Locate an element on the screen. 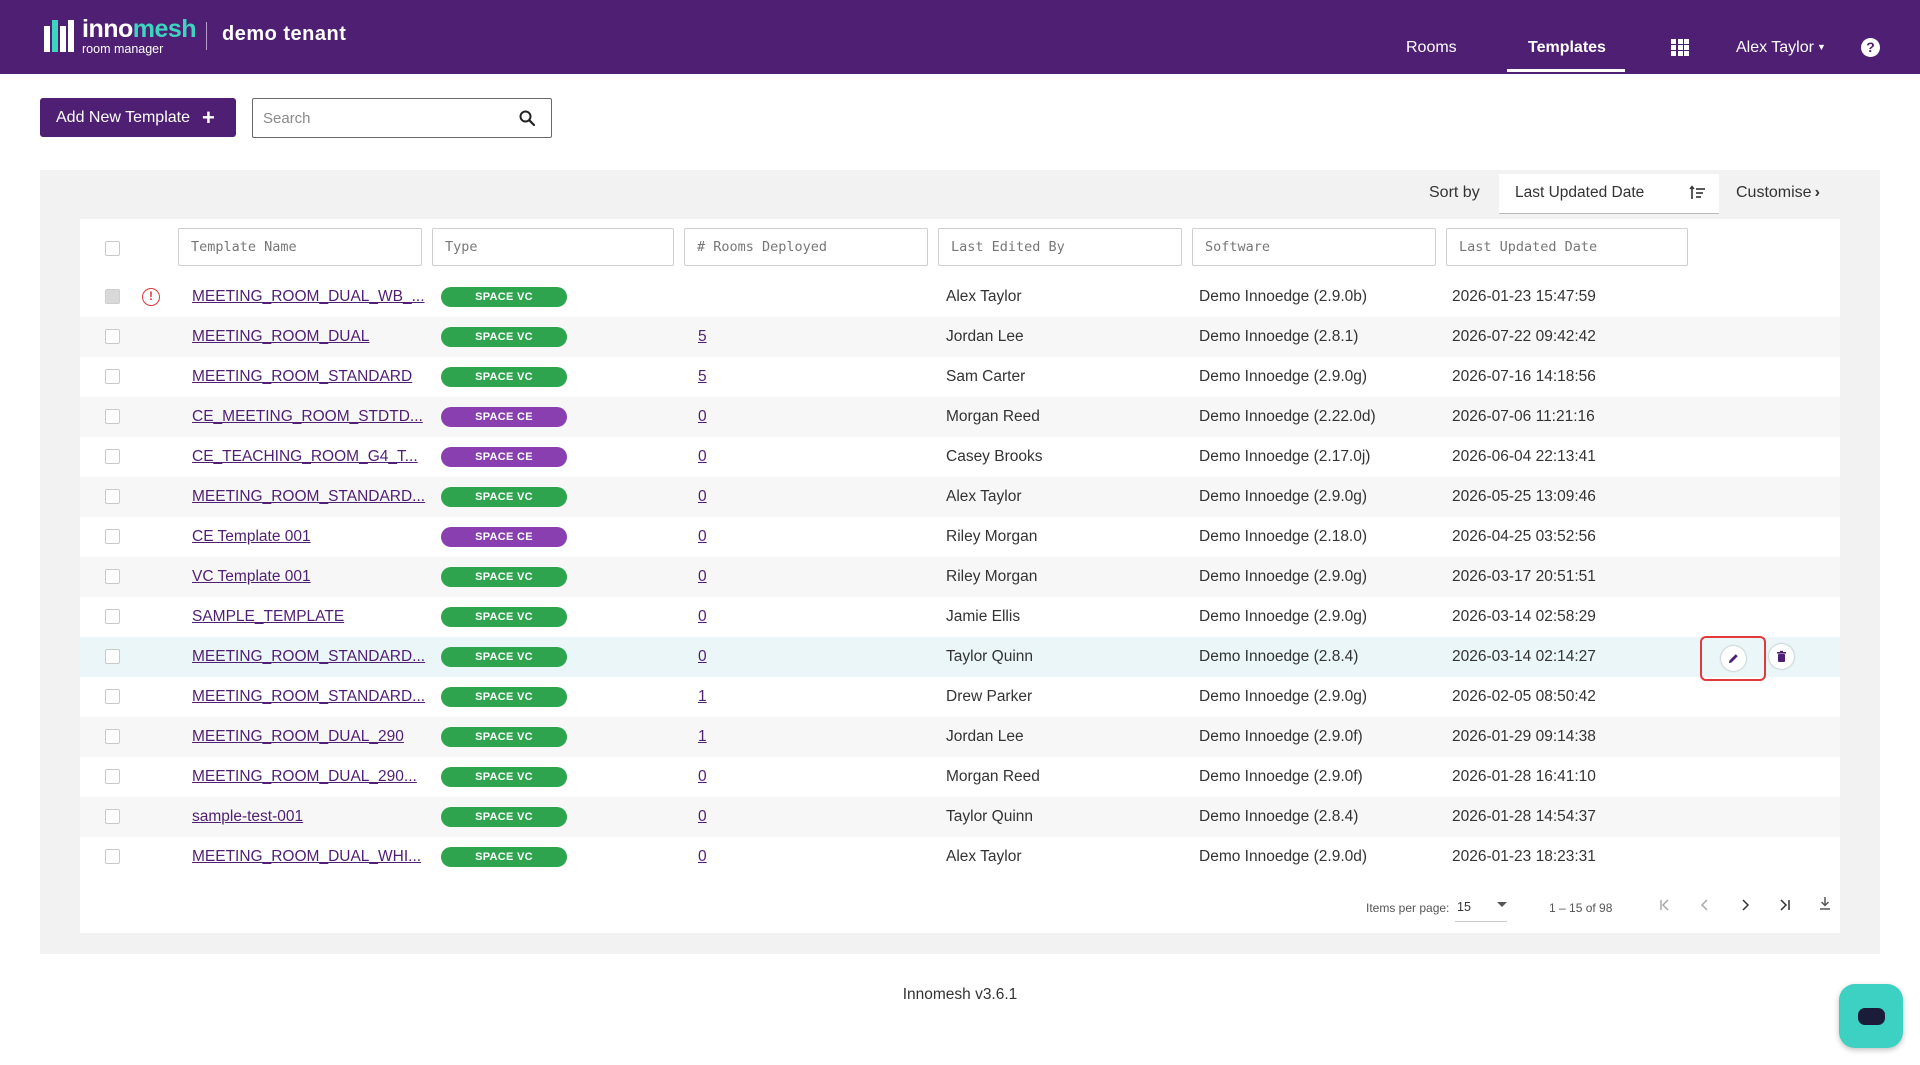 The image size is (1920, 1065). warning-icon: ! is located at coordinates (151, 297).